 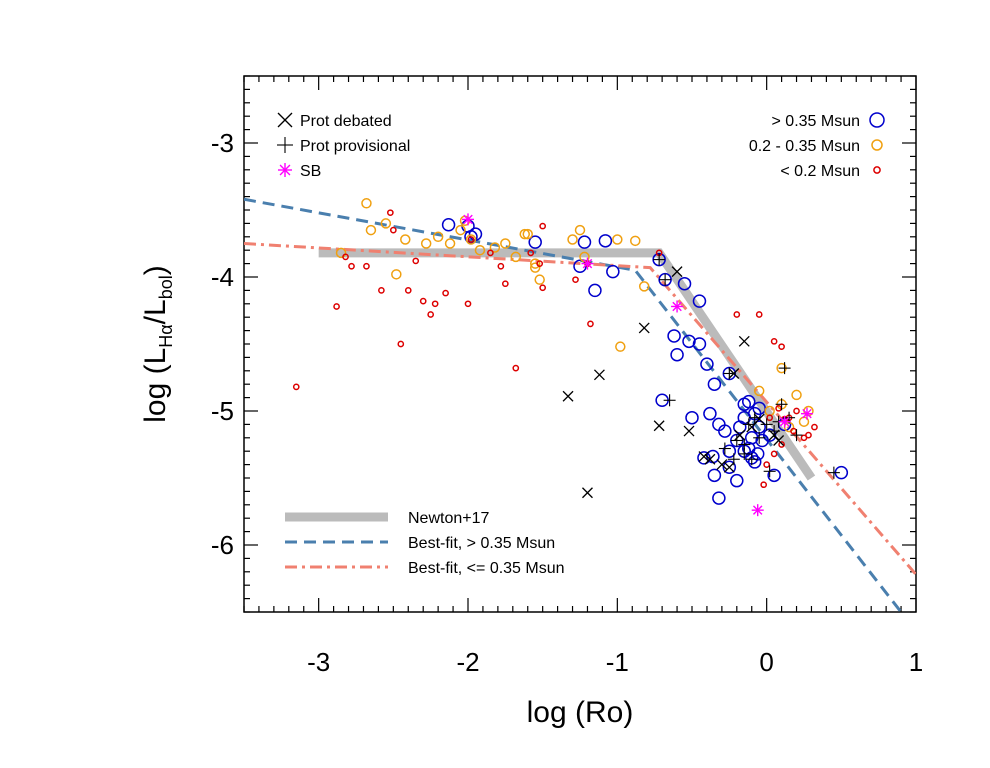 What do you see at coordinates (166, 287) in the screenshot?
I see `y-title-sub-bol: bol` at bounding box center [166, 287].